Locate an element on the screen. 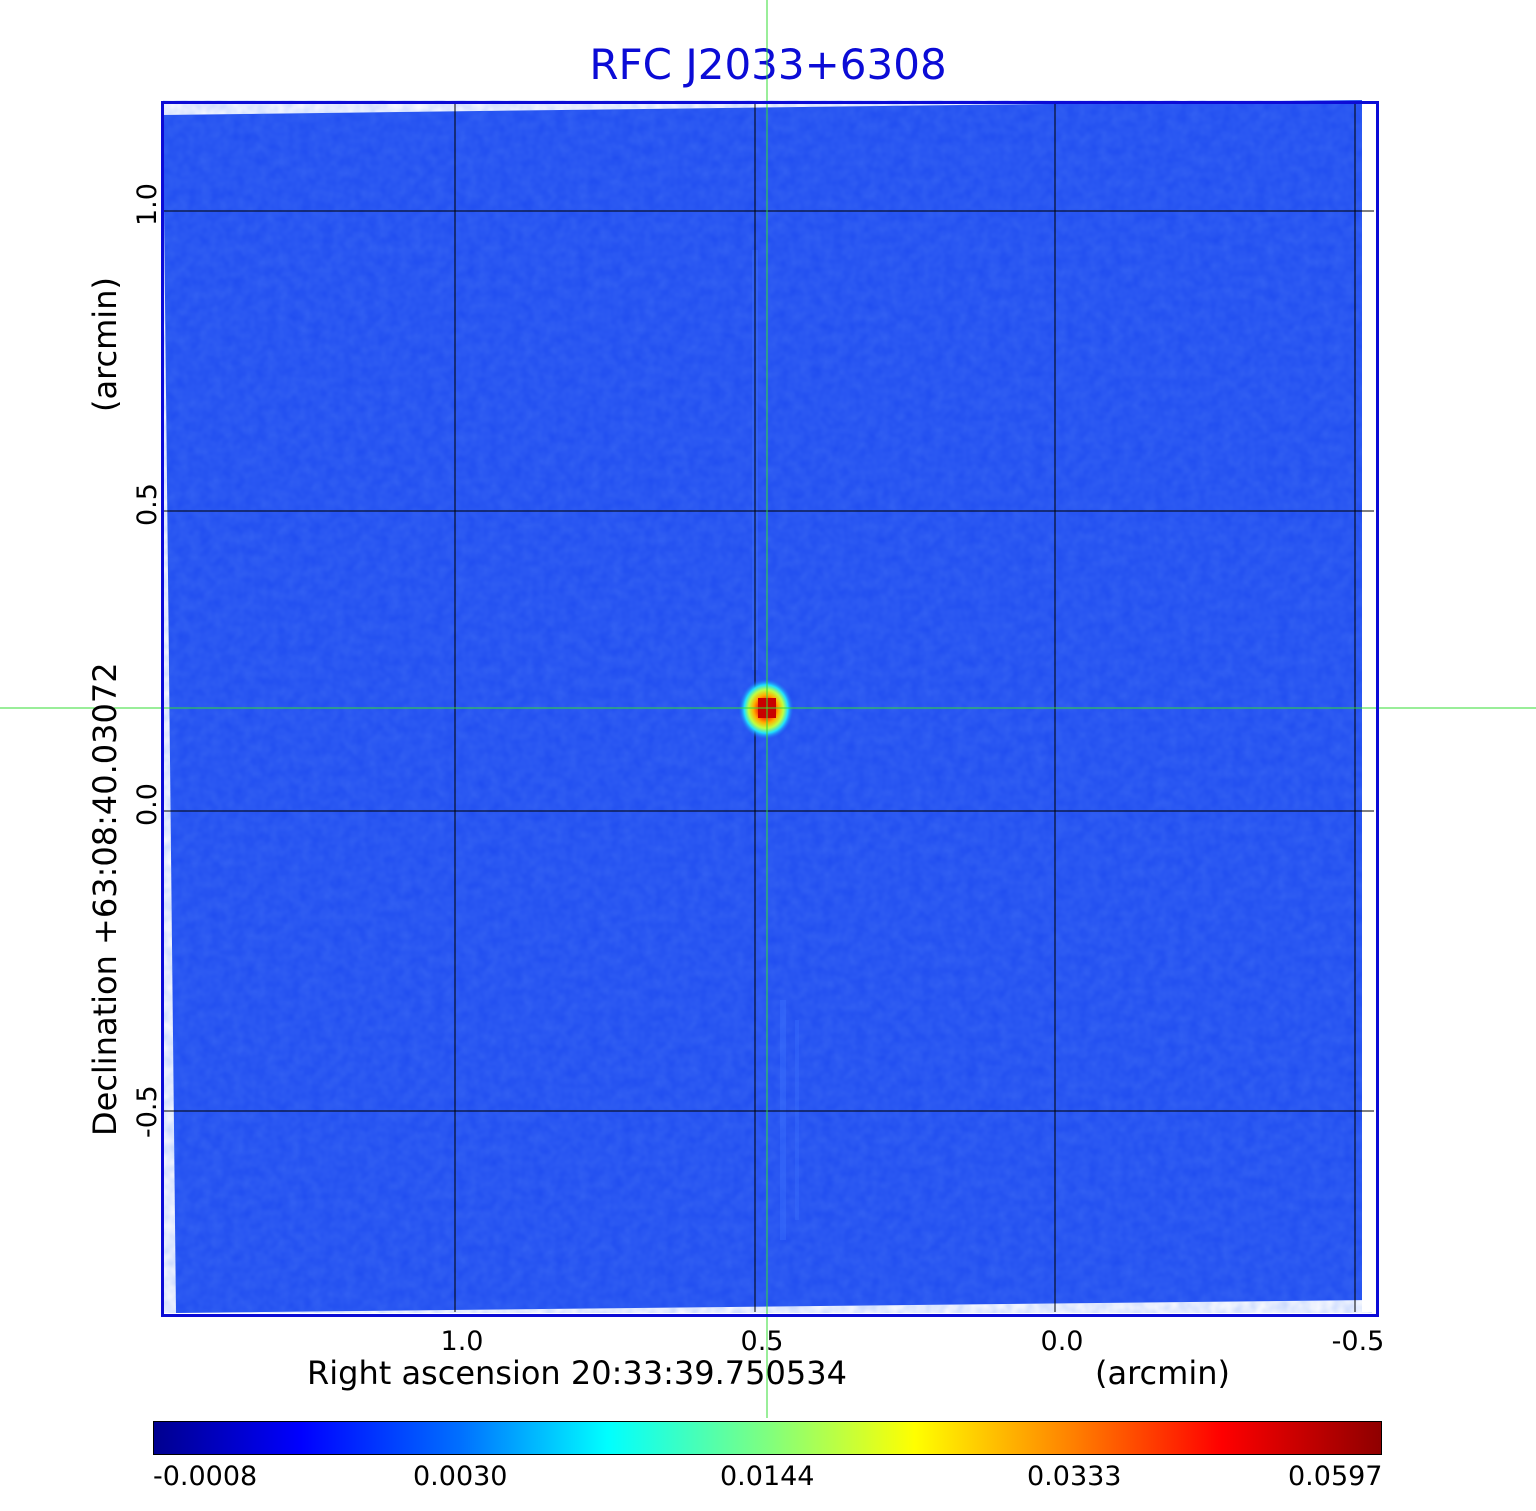  colorbar-tick-label: 0.0333 is located at coordinates (1074, 1476).